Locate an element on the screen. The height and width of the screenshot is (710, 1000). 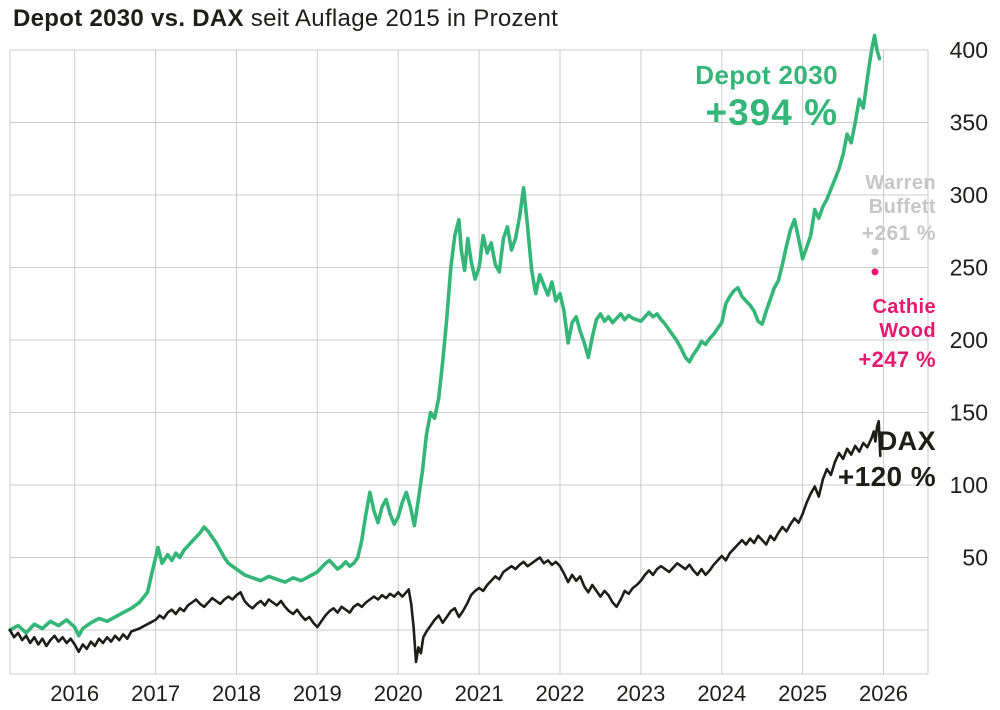
x-axis-label: 2020 is located at coordinates (398, 693).